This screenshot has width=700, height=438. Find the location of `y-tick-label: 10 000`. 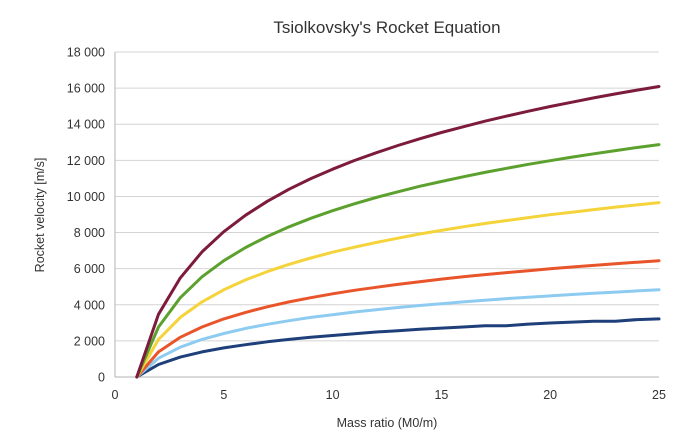

y-tick-label: 10 000 is located at coordinates (86, 197).